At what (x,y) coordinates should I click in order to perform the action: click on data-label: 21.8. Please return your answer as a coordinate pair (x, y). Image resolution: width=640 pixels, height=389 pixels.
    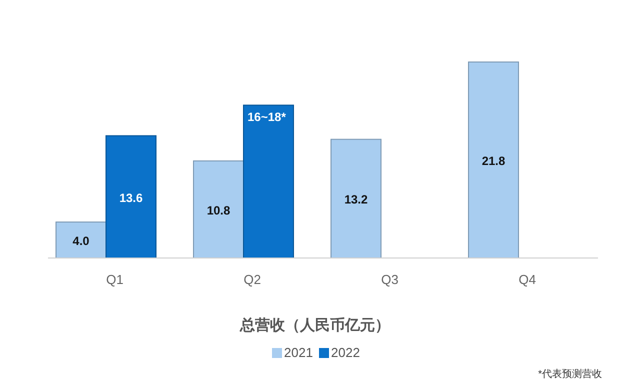
    Looking at the image, I should click on (494, 161).